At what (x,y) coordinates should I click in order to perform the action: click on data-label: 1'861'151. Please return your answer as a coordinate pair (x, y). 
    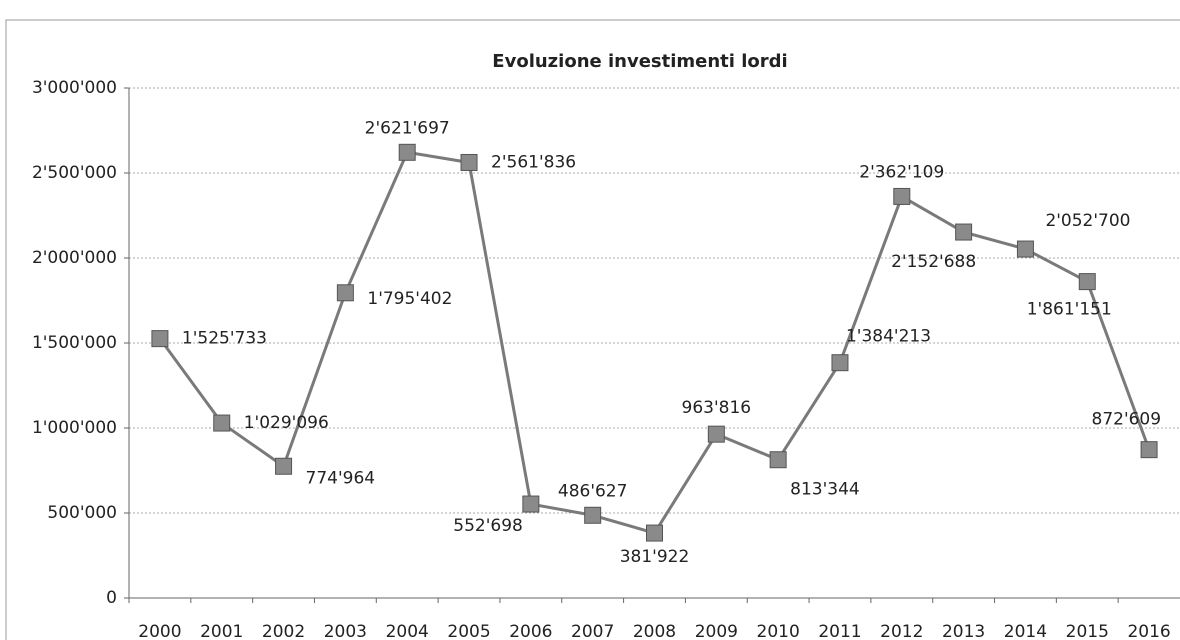
    Looking at the image, I should click on (1069, 310).